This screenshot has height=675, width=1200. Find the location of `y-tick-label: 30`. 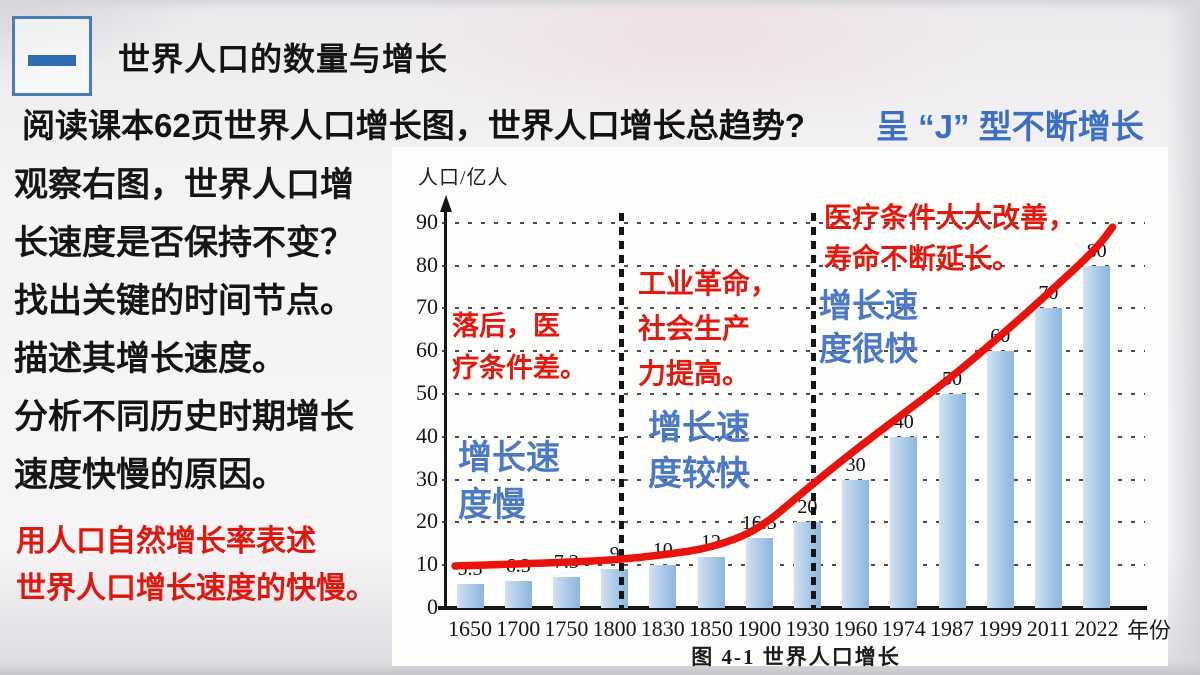

y-tick-label: 30 is located at coordinates (427, 478).